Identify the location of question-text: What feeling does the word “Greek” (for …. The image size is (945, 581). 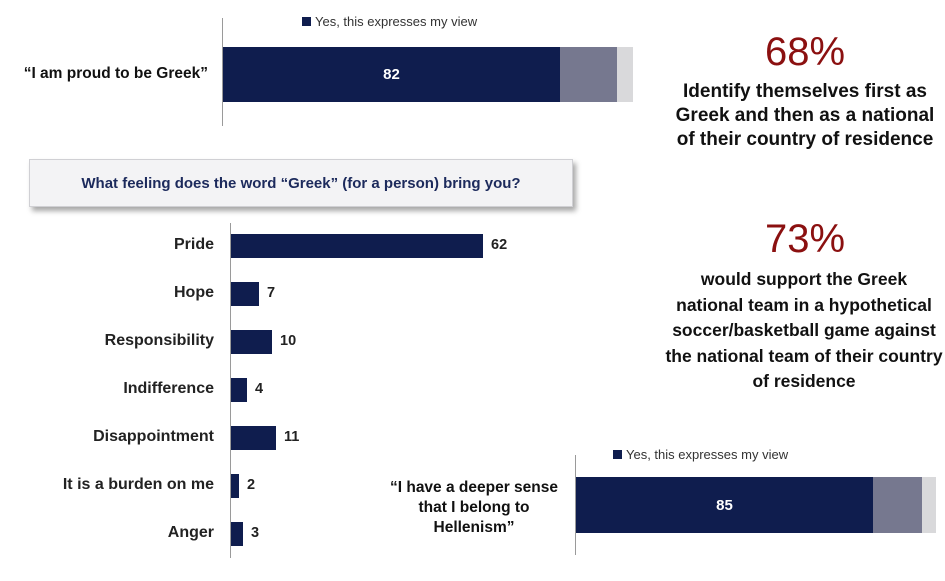
(301, 183).